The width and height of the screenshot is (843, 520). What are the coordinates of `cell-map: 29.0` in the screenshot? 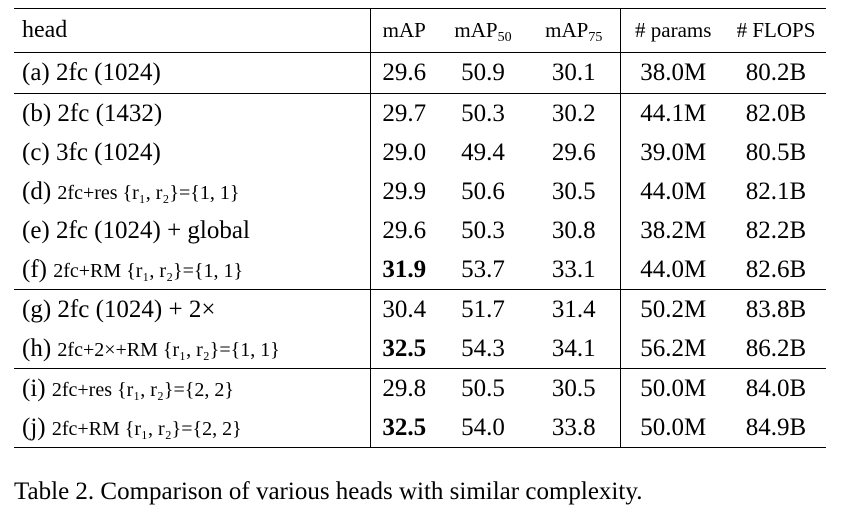 It's located at (403, 152).